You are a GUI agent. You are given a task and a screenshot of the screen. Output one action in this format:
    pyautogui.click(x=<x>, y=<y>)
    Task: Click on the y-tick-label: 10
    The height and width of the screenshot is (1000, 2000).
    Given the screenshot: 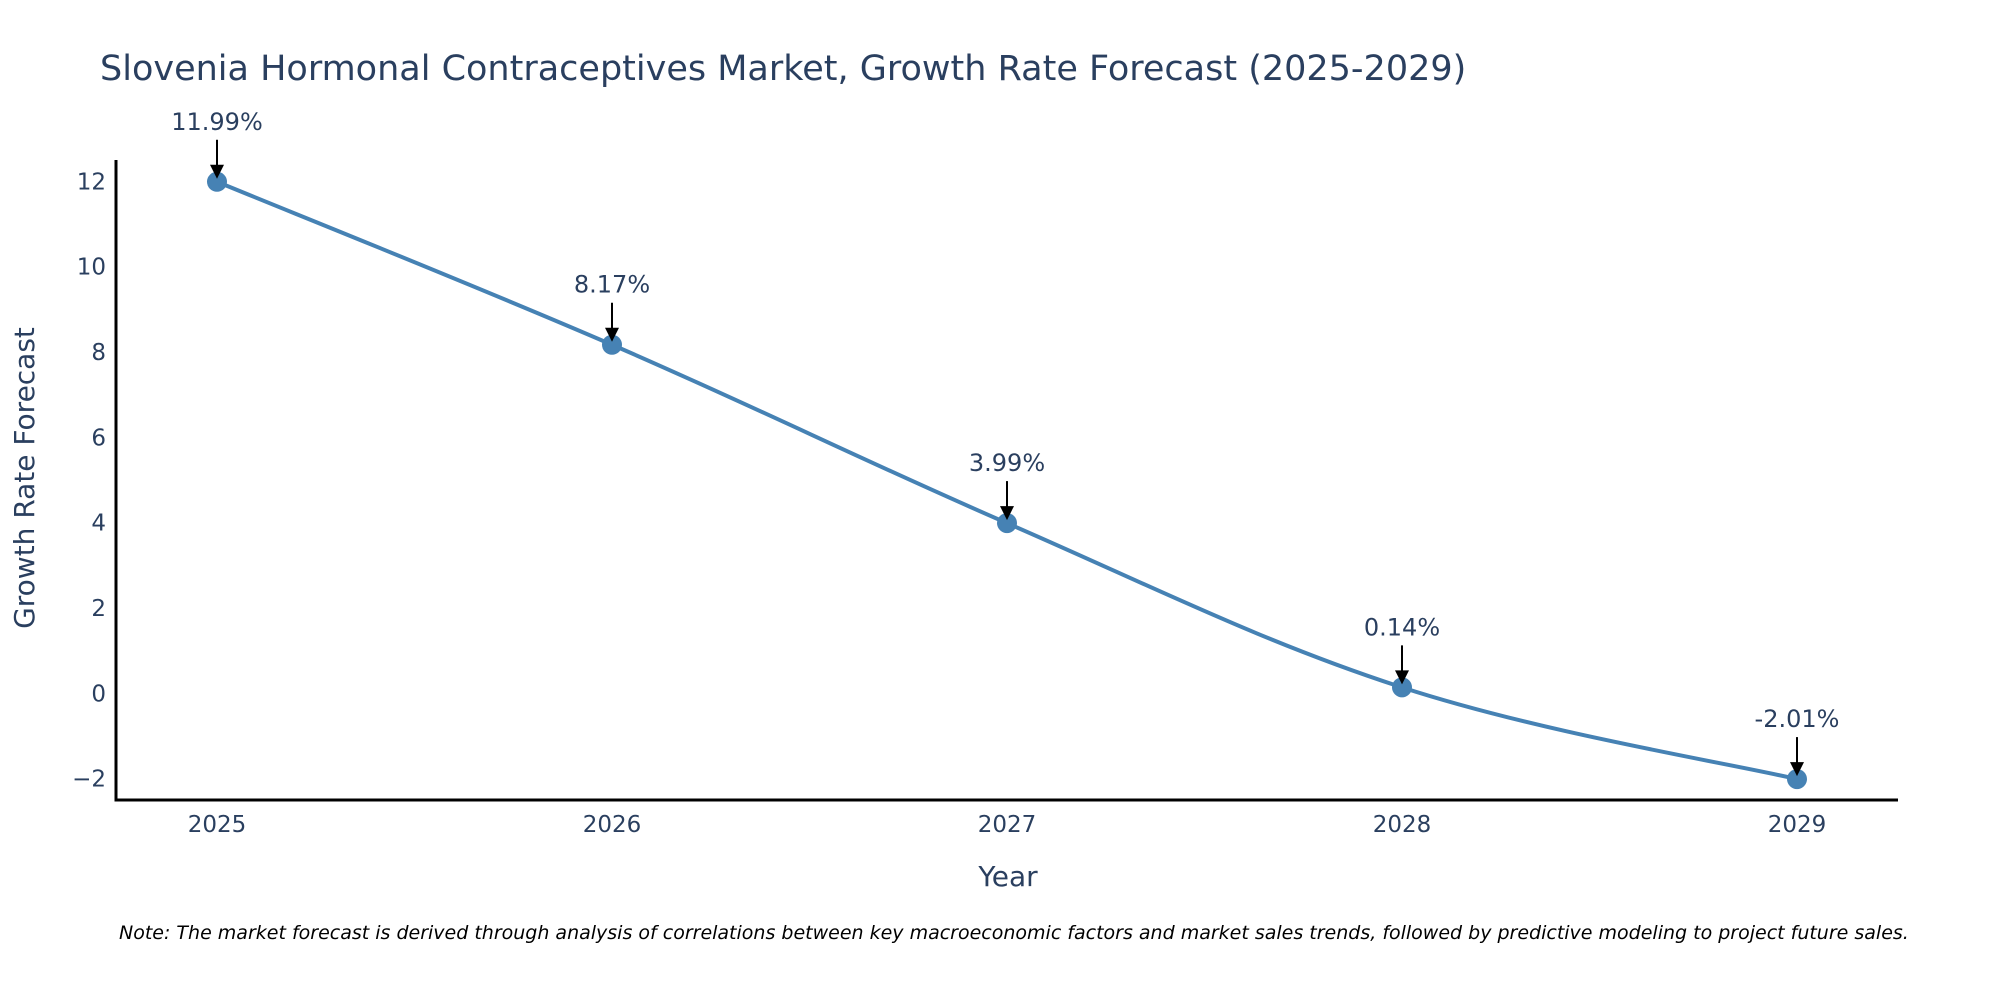 What is the action you would take?
    pyautogui.click(x=91, y=268)
    